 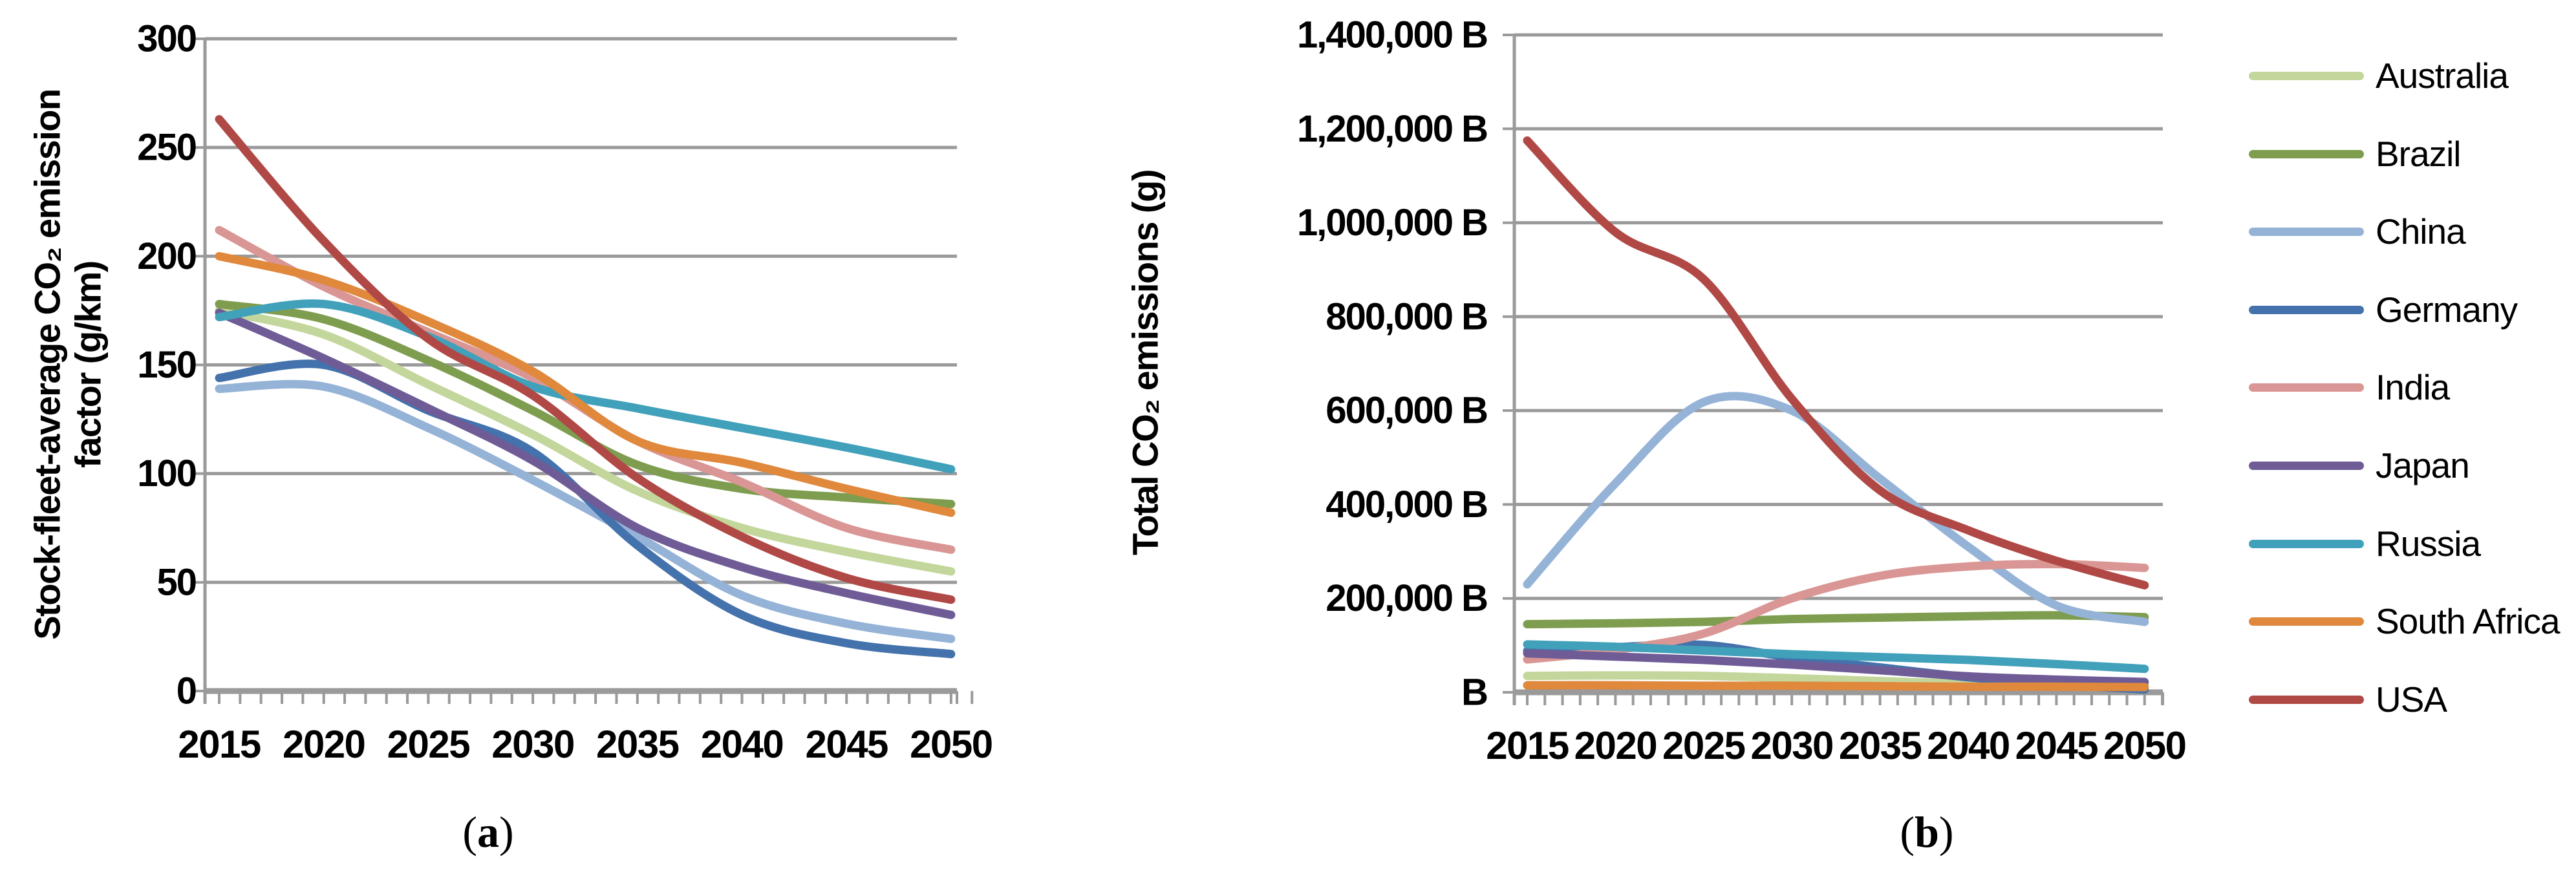 What do you see at coordinates (1392, 129) in the screenshot?
I see `chart-b-y-tick-label: 1,200,000 B` at bounding box center [1392, 129].